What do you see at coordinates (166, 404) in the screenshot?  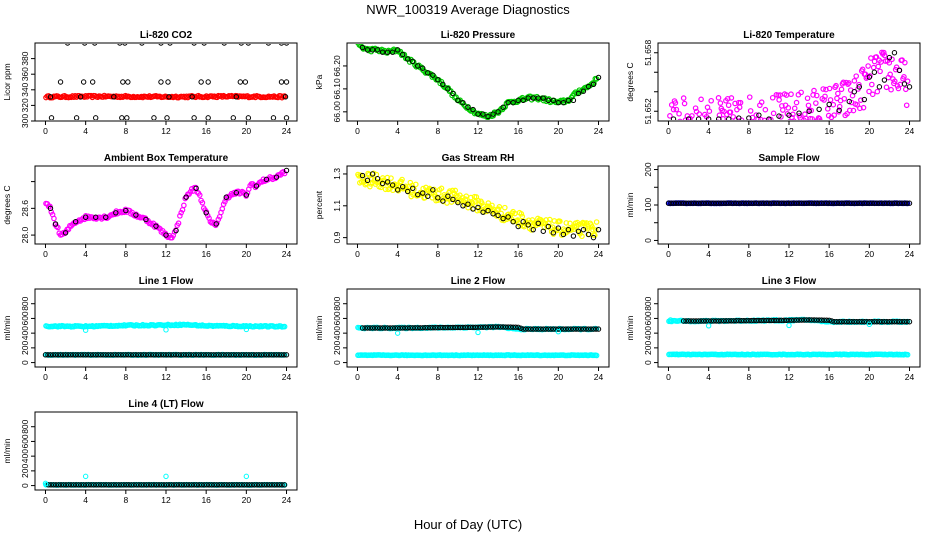 I see `panel-title: Line 4 (LT) Flow` at bounding box center [166, 404].